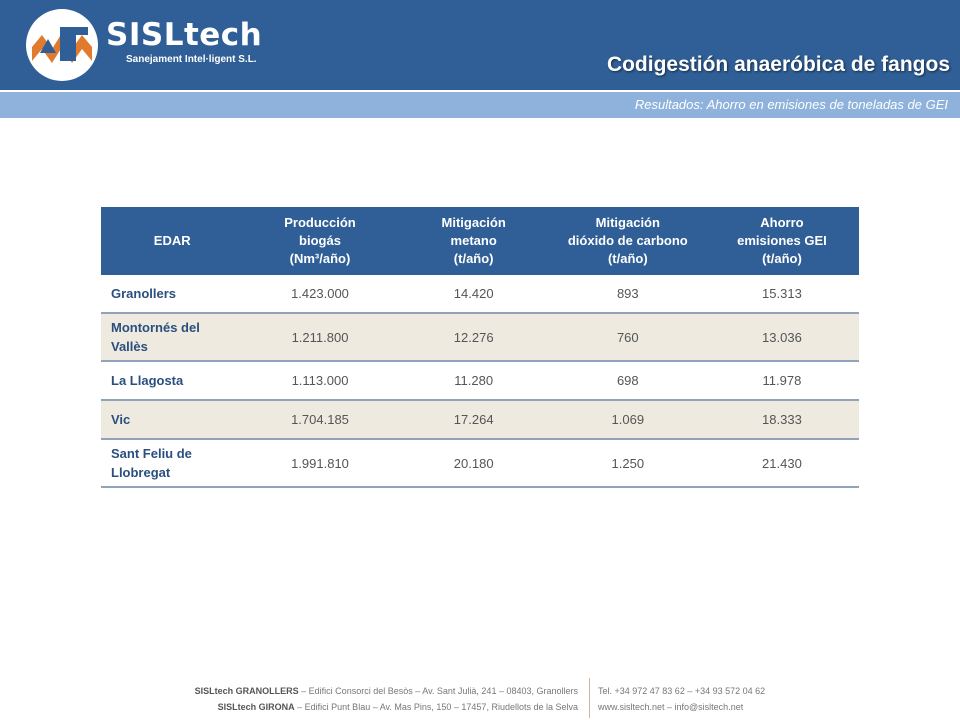  Describe the element at coordinates (320, 337) in the screenshot. I see `cell-biogas: 1.211.800` at that location.